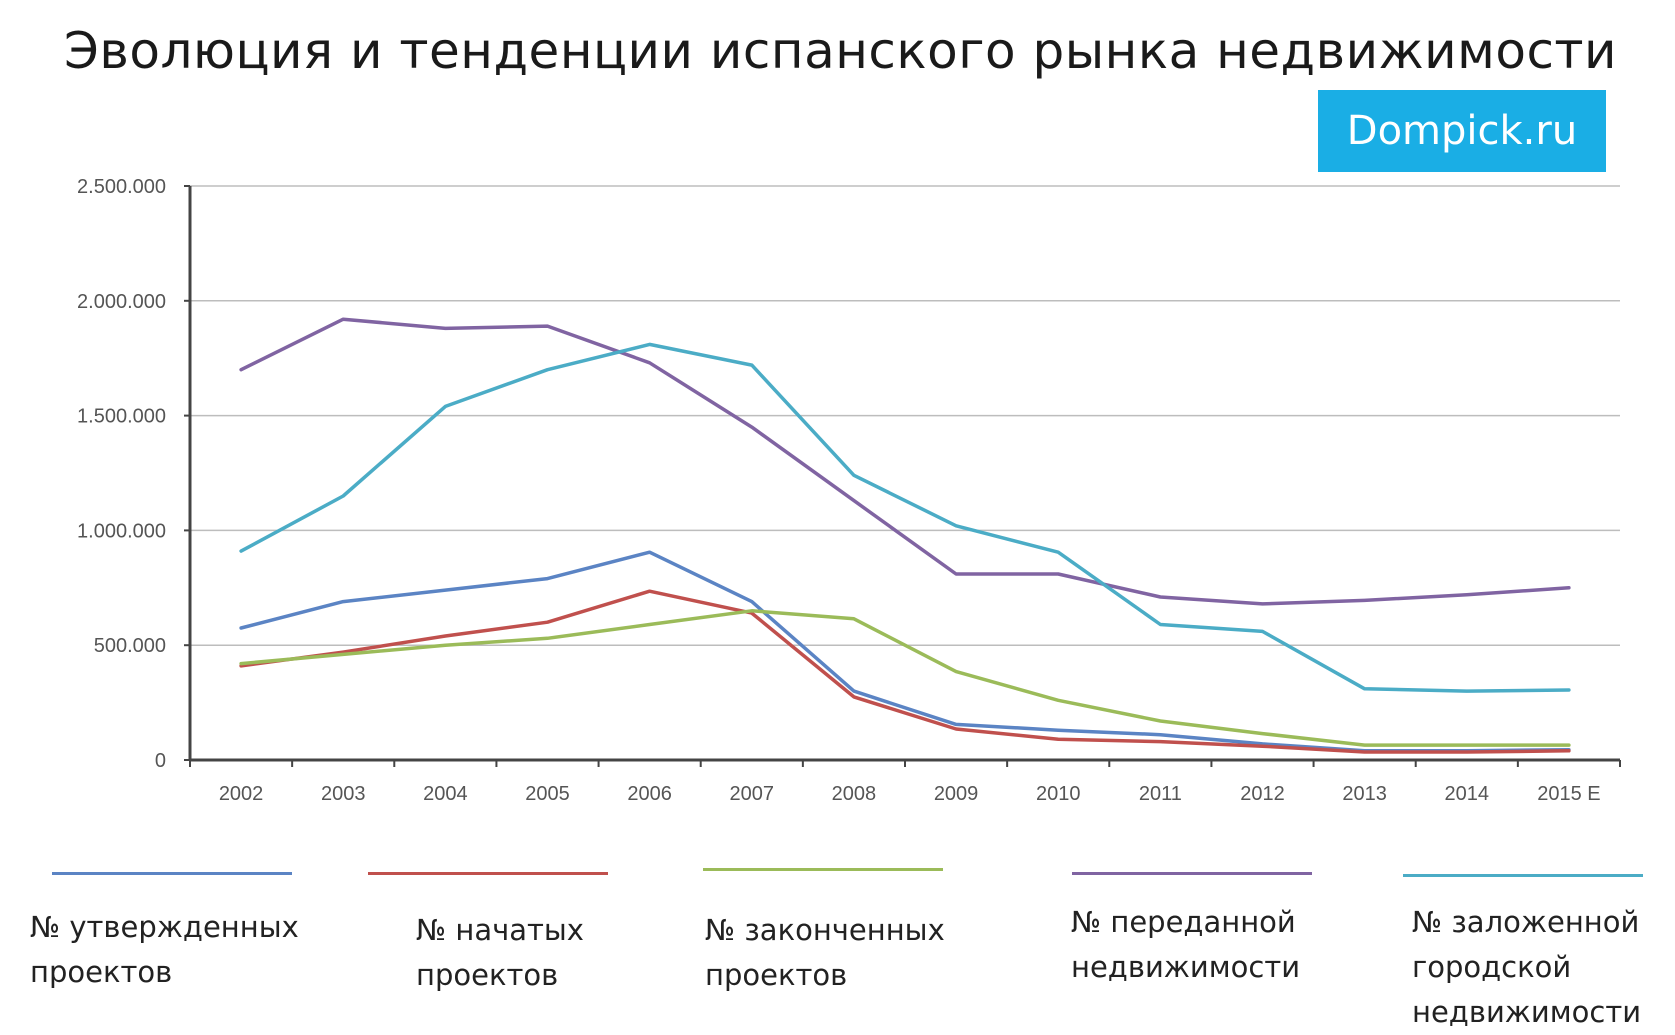 This screenshot has height=1035, width=1675. I want to click on x-tick-label: 2007, so click(752, 794).